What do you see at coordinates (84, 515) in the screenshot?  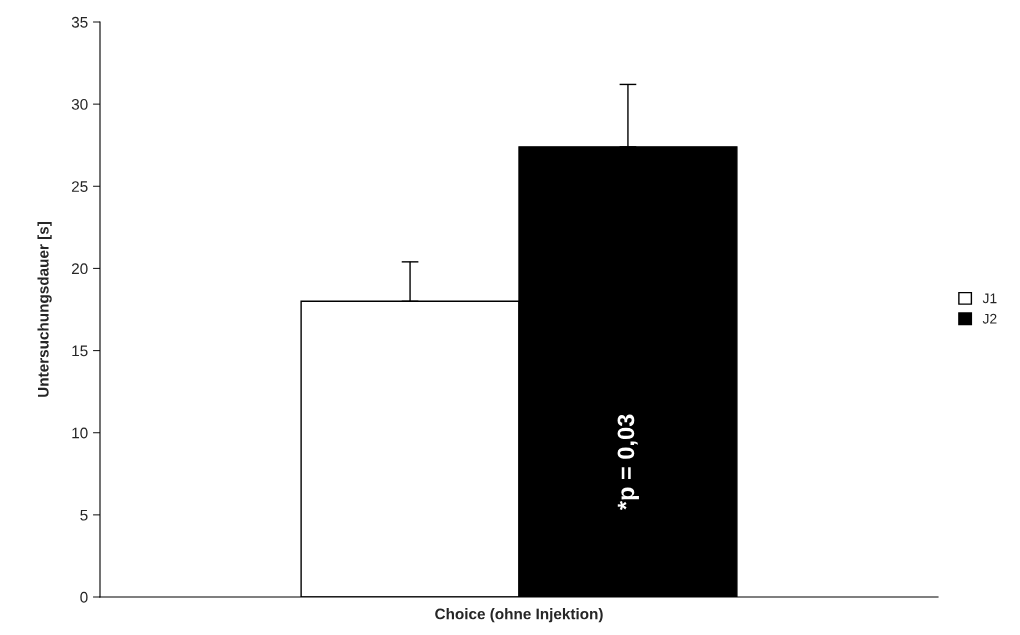 I see `y-tick-label: 5` at bounding box center [84, 515].